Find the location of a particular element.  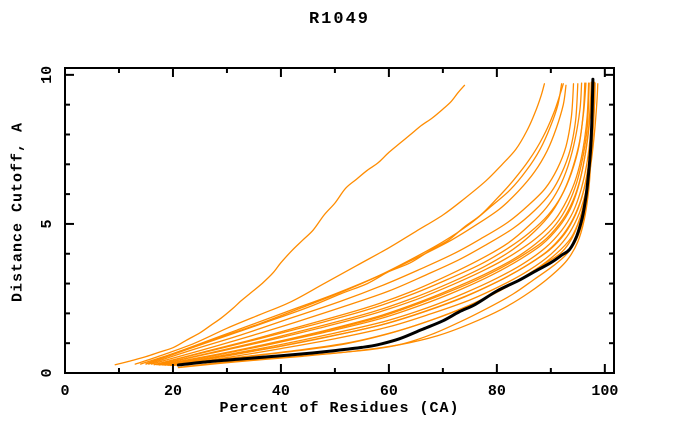

x-tick-label: 20 is located at coordinates (173, 391).